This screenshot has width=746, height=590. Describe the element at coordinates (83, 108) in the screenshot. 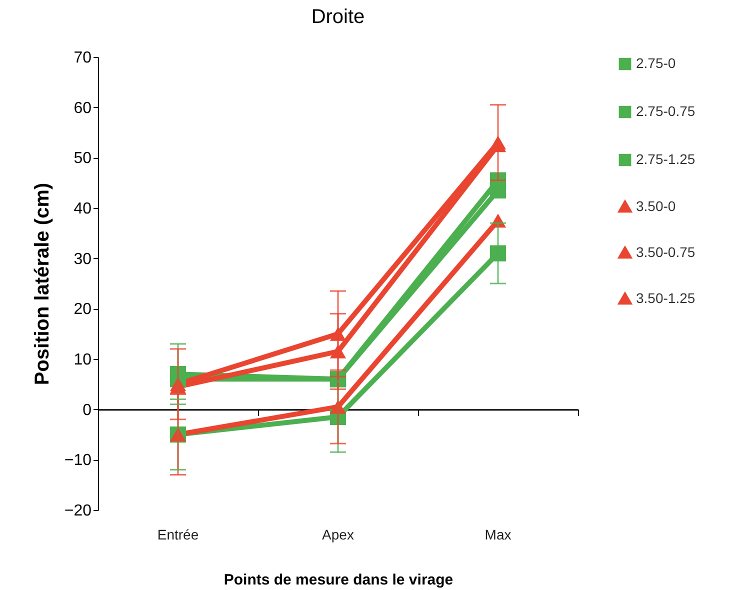

I see `y-tick-label: 60` at that location.